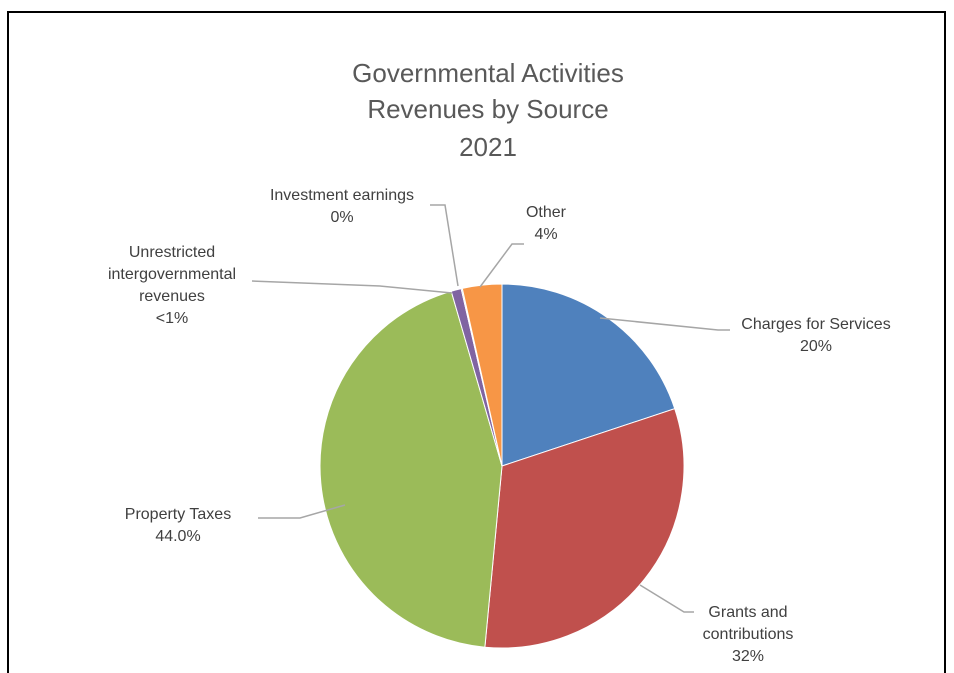 The height and width of the screenshot is (673, 954). I want to click on data-label-name: Grants and, so click(747, 612).